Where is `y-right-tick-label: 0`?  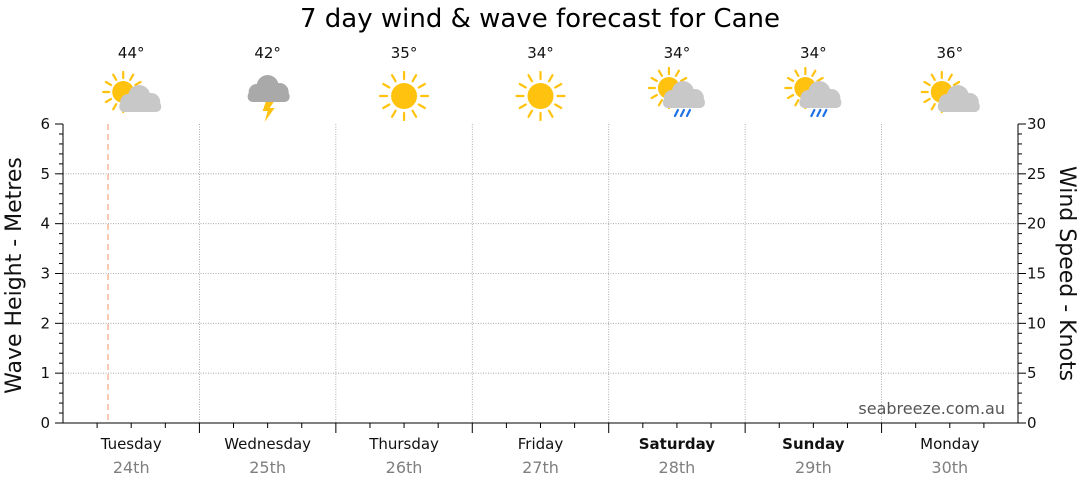 y-right-tick-label: 0 is located at coordinates (1032, 423).